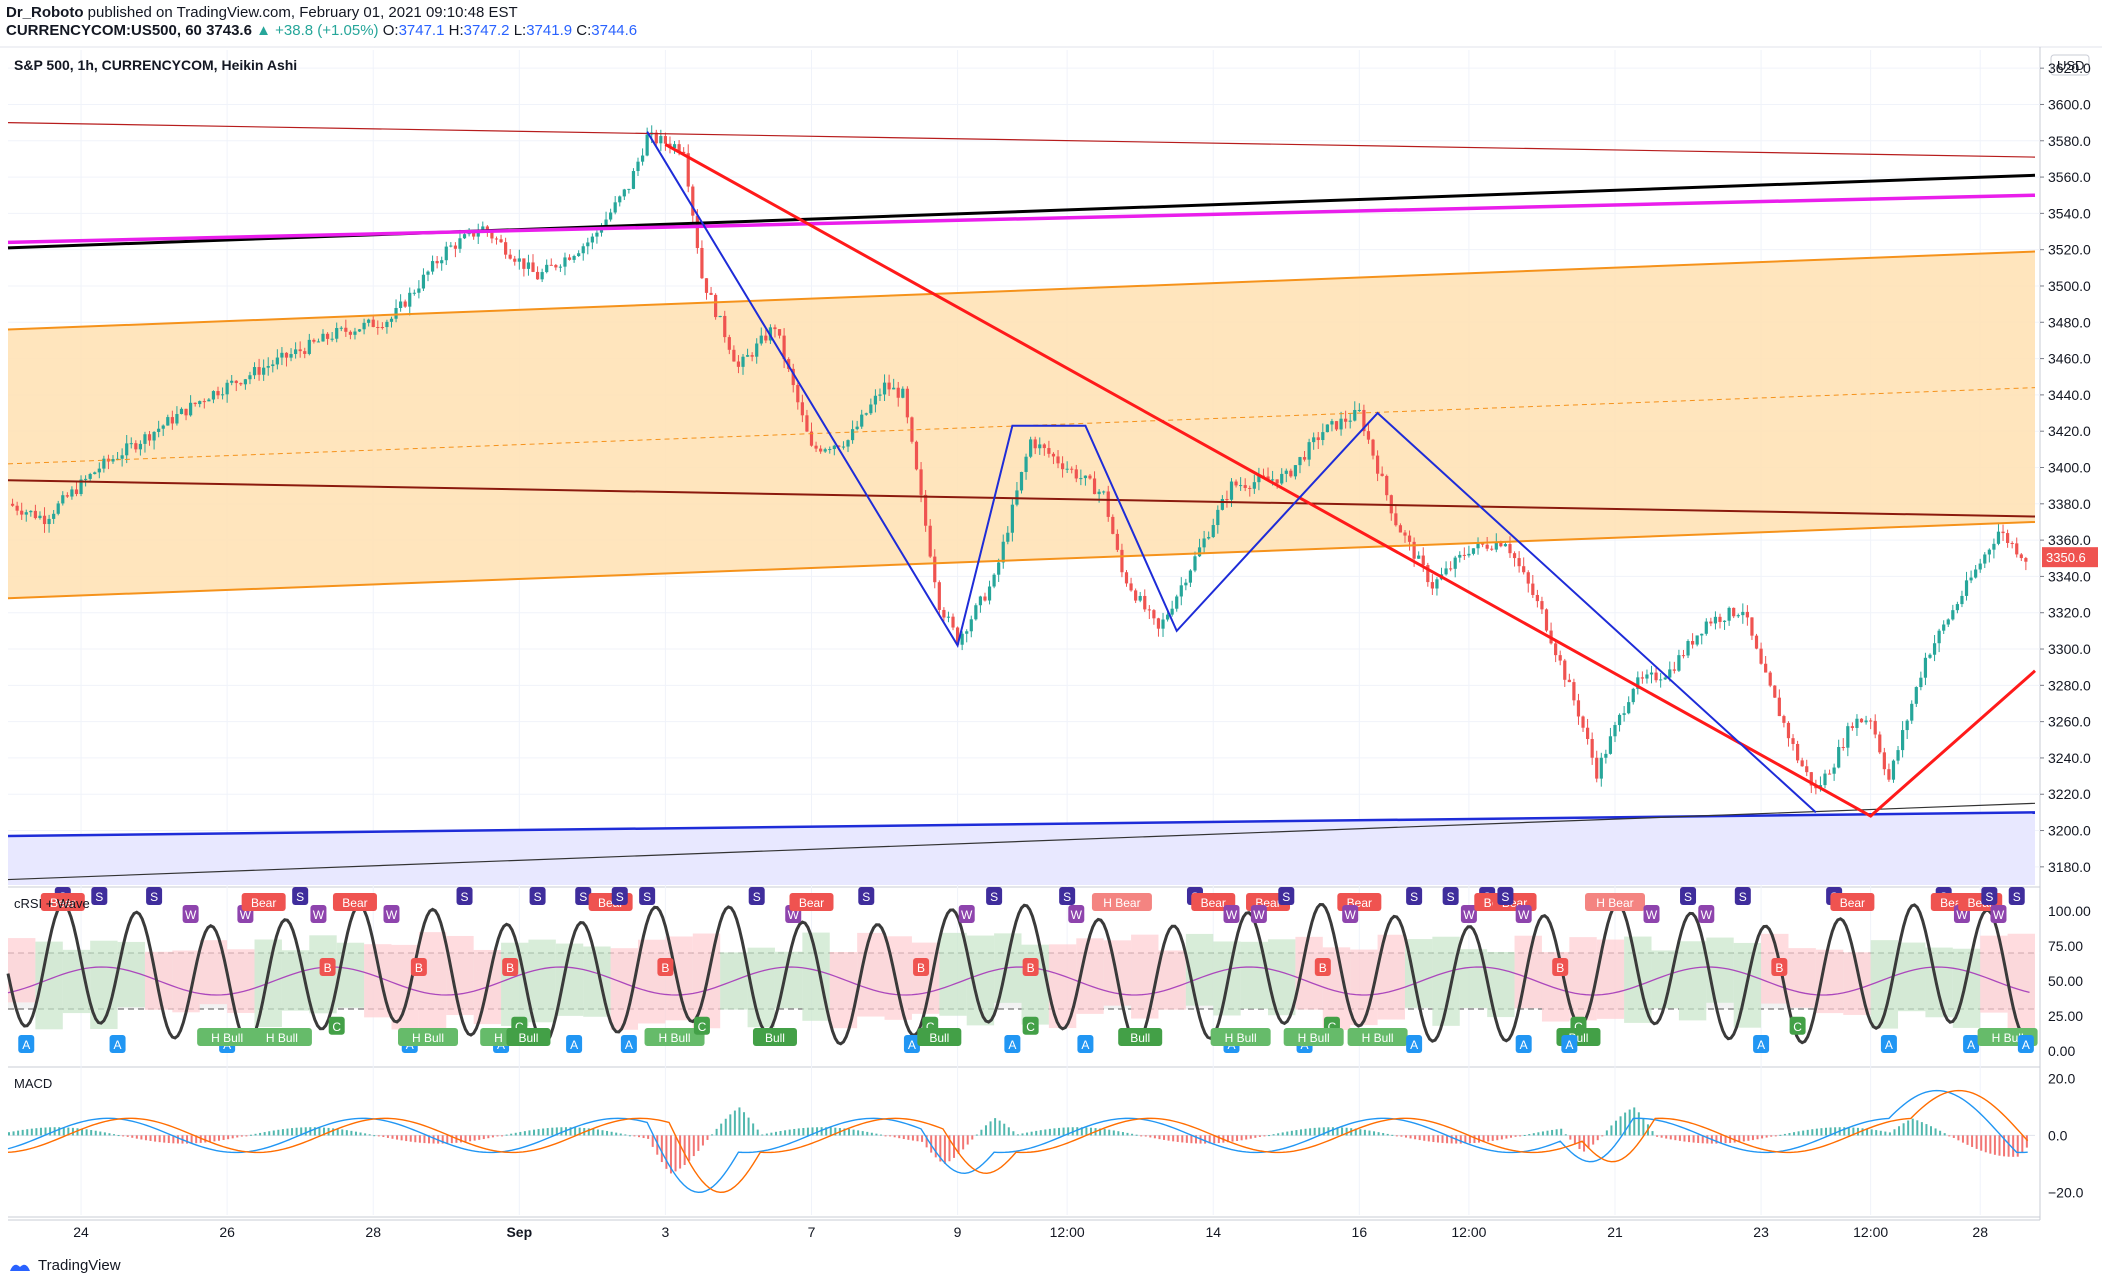 The image size is (2102, 1286). What do you see at coordinates (1578, 1027) in the screenshot?
I see `signal-label-text: C` at bounding box center [1578, 1027].